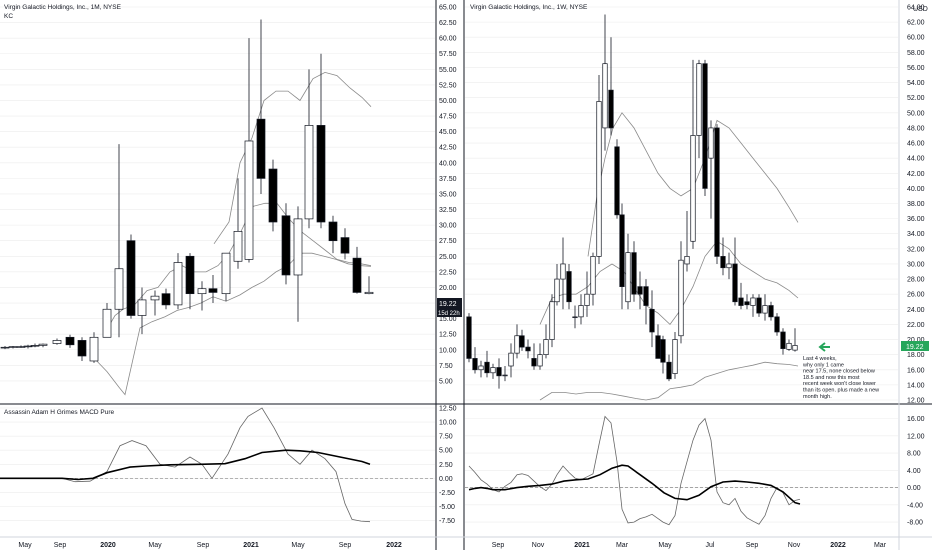 This screenshot has height=550, width=932. I want to click on y-tick-label: 12.00, so click(916, 436).